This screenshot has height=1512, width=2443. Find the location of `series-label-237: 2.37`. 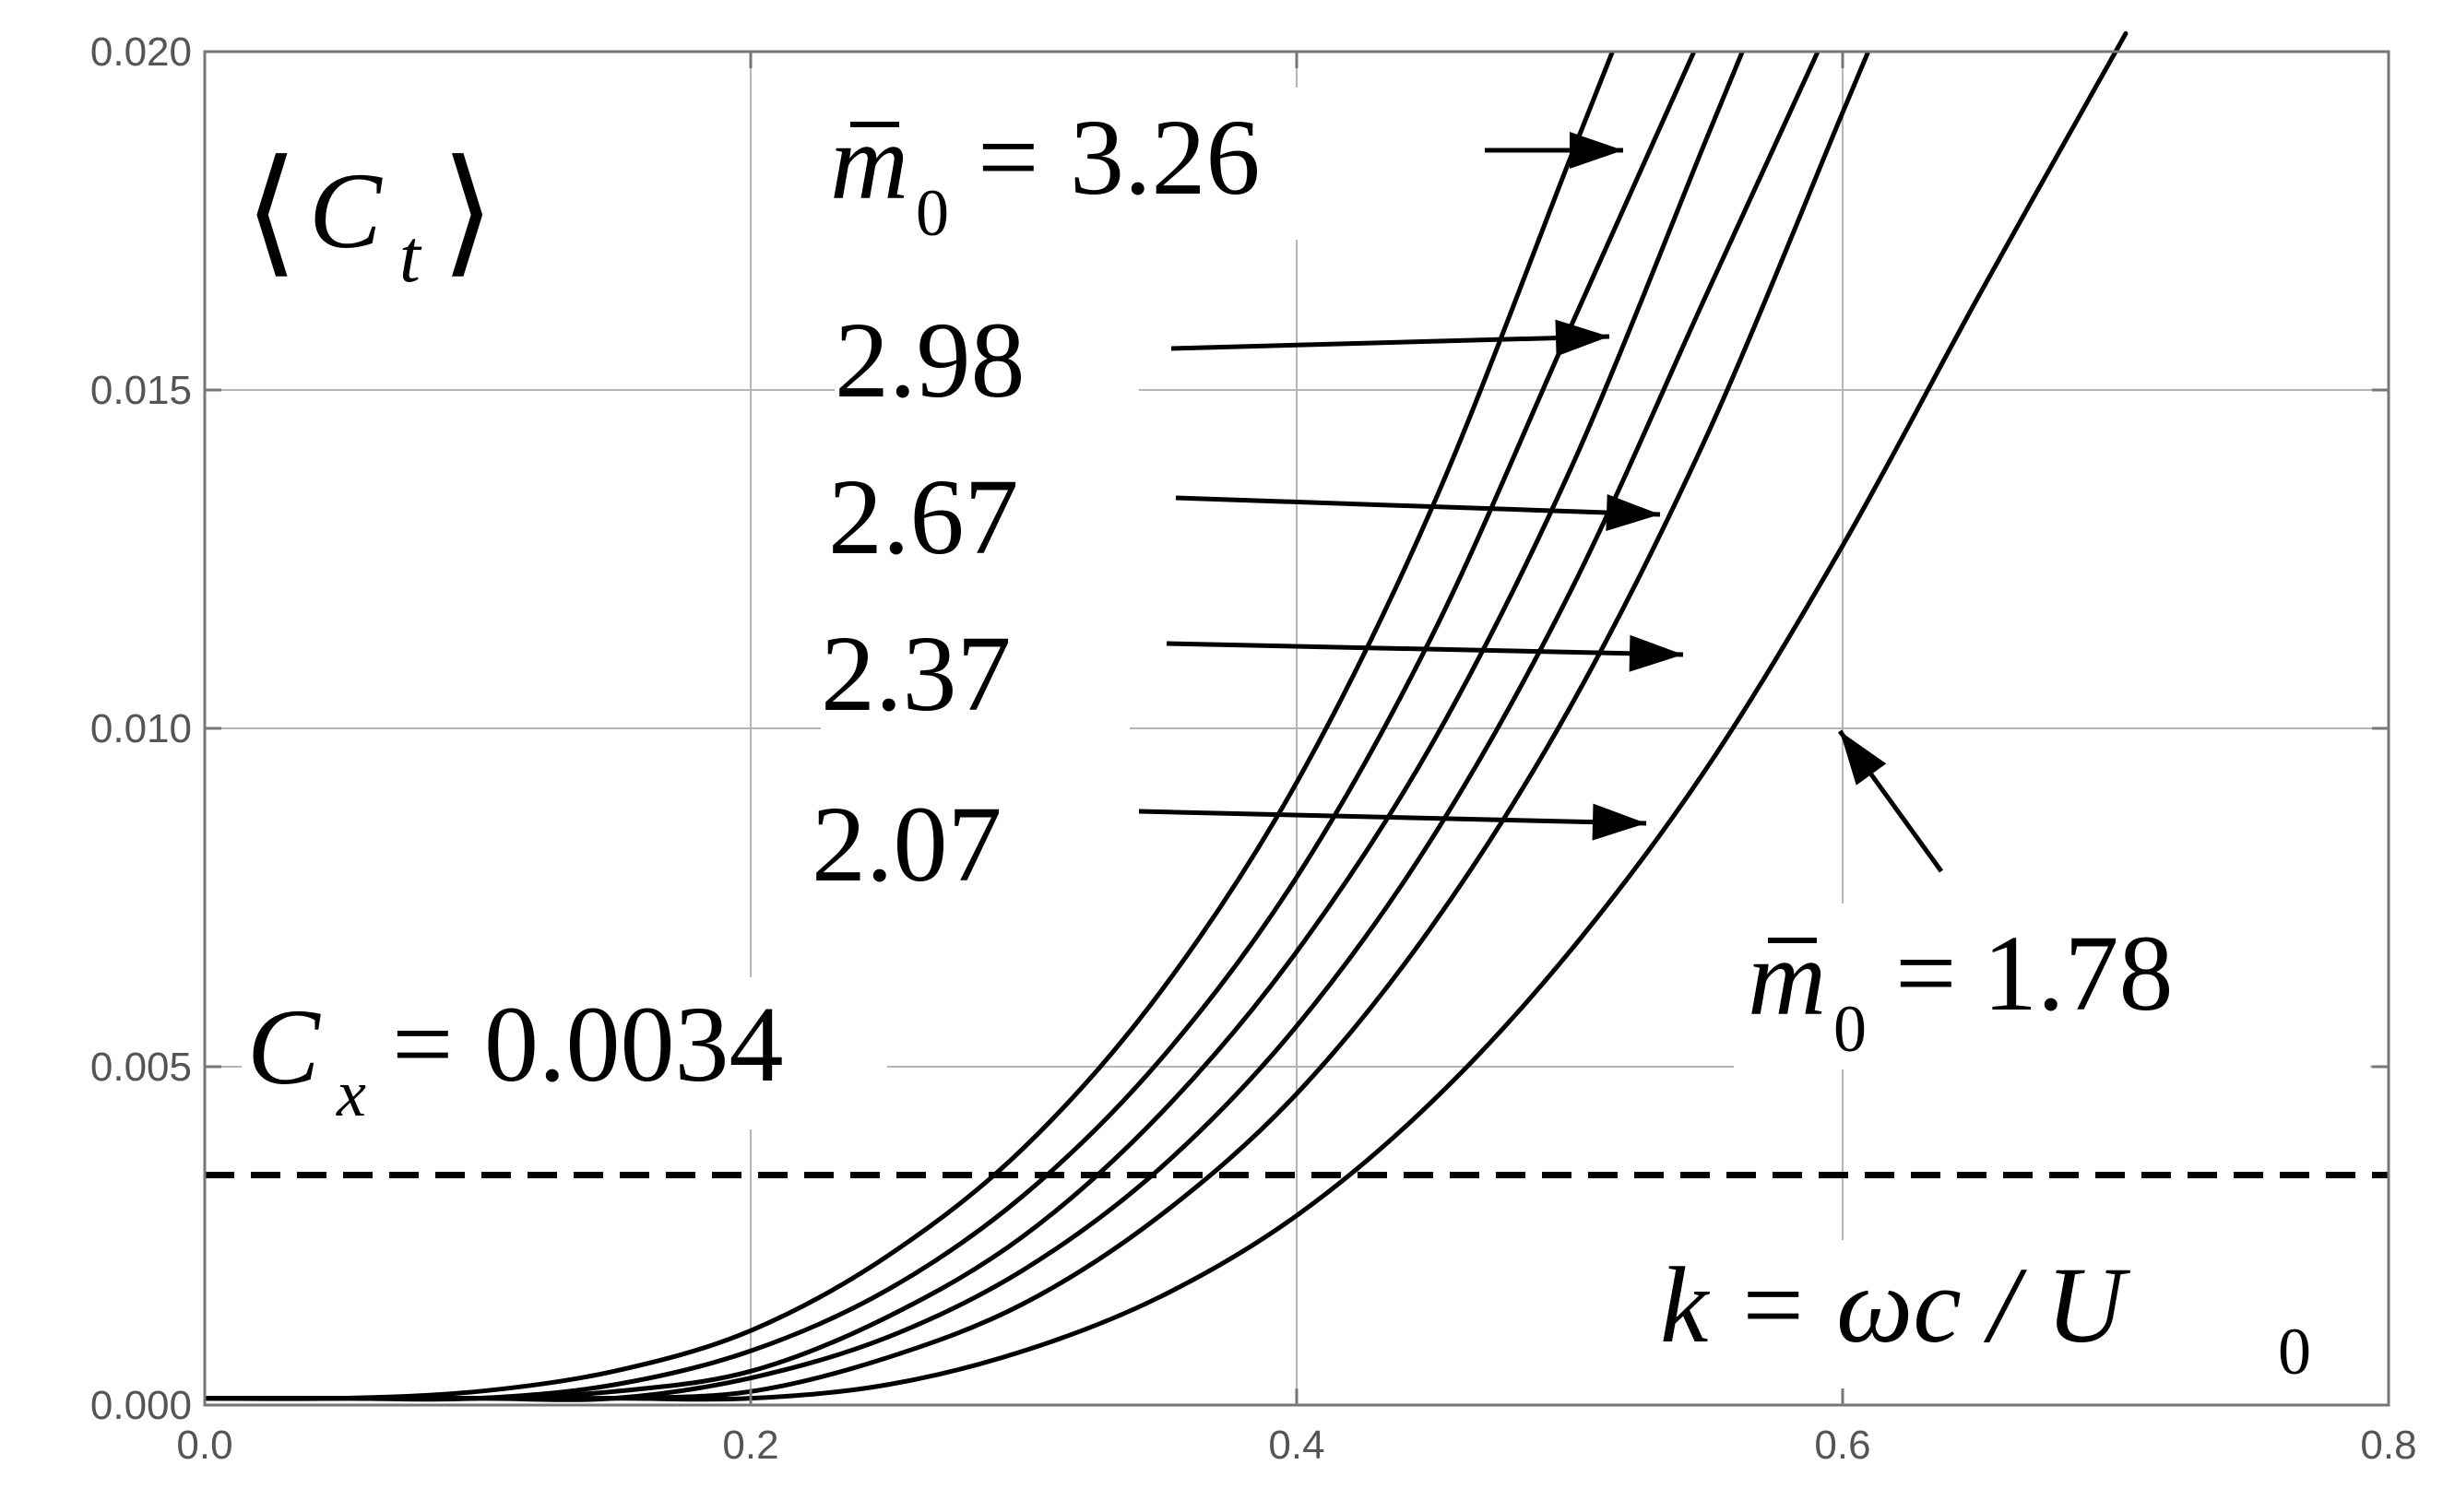

series-label-237: 2.37 is located at coordinates (916, 673).